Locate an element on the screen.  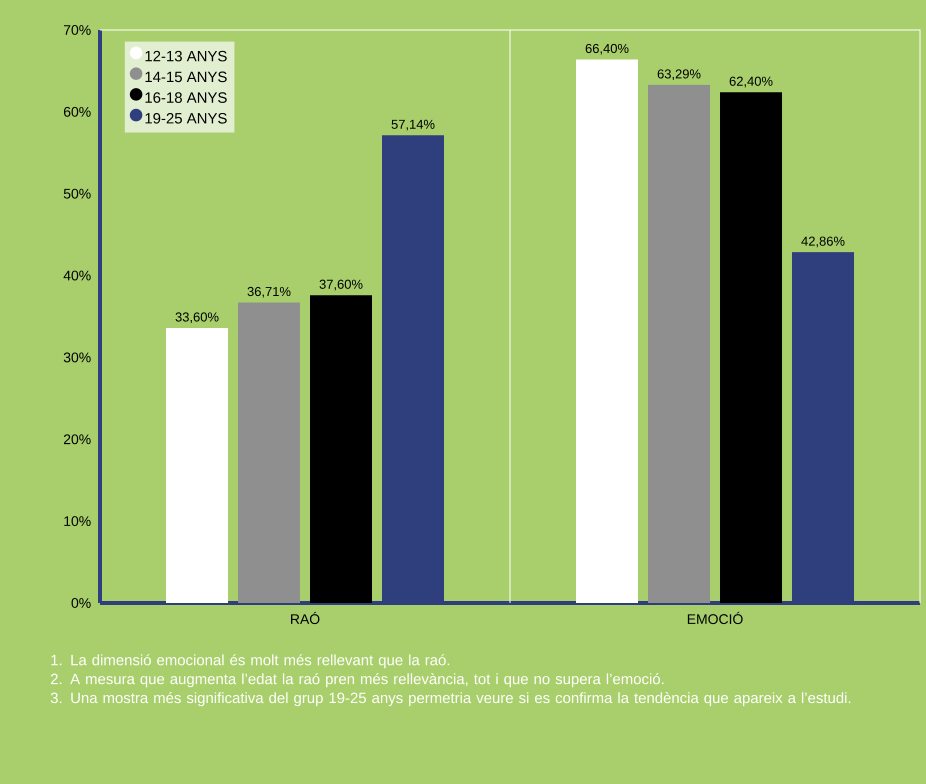
text: 3. Una mostra més significativa del grup 19-25 anys permetria veure si es confirma la tendència que apareix a l’estudi. is located at coordinates (450, 699).